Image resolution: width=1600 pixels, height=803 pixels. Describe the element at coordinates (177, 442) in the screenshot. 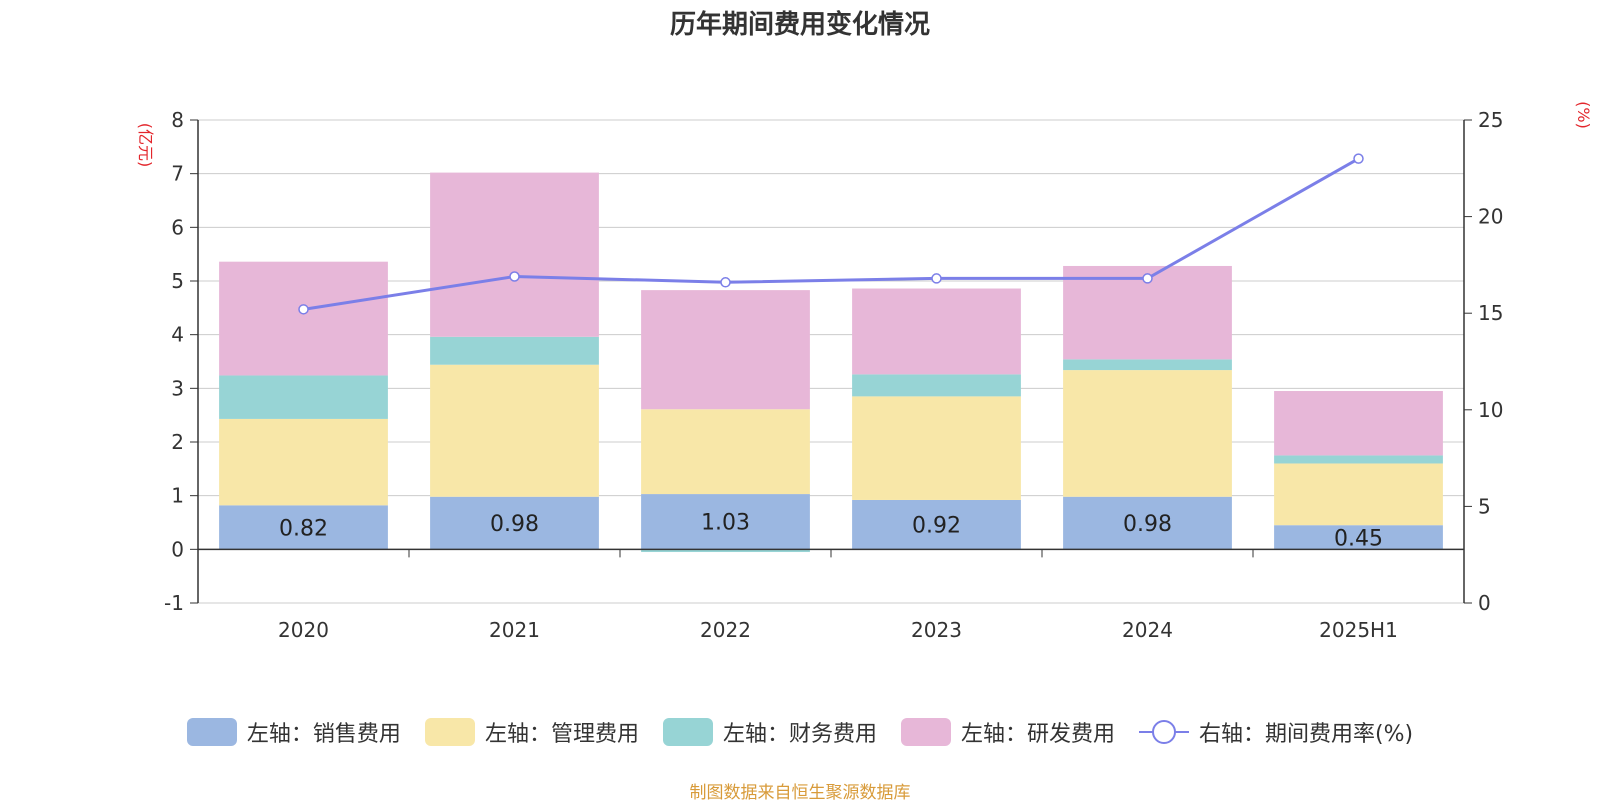

I see `left-tick-label: 2` at that location.